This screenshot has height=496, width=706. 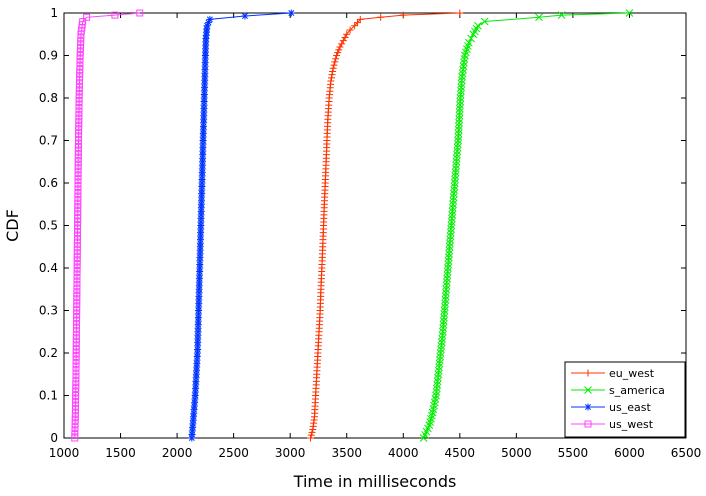 What do you see at coordinates (625, 399) in the screenshot?
I see `legend: eu_west s_america us_east us_west` at bounding box center [625, 399].